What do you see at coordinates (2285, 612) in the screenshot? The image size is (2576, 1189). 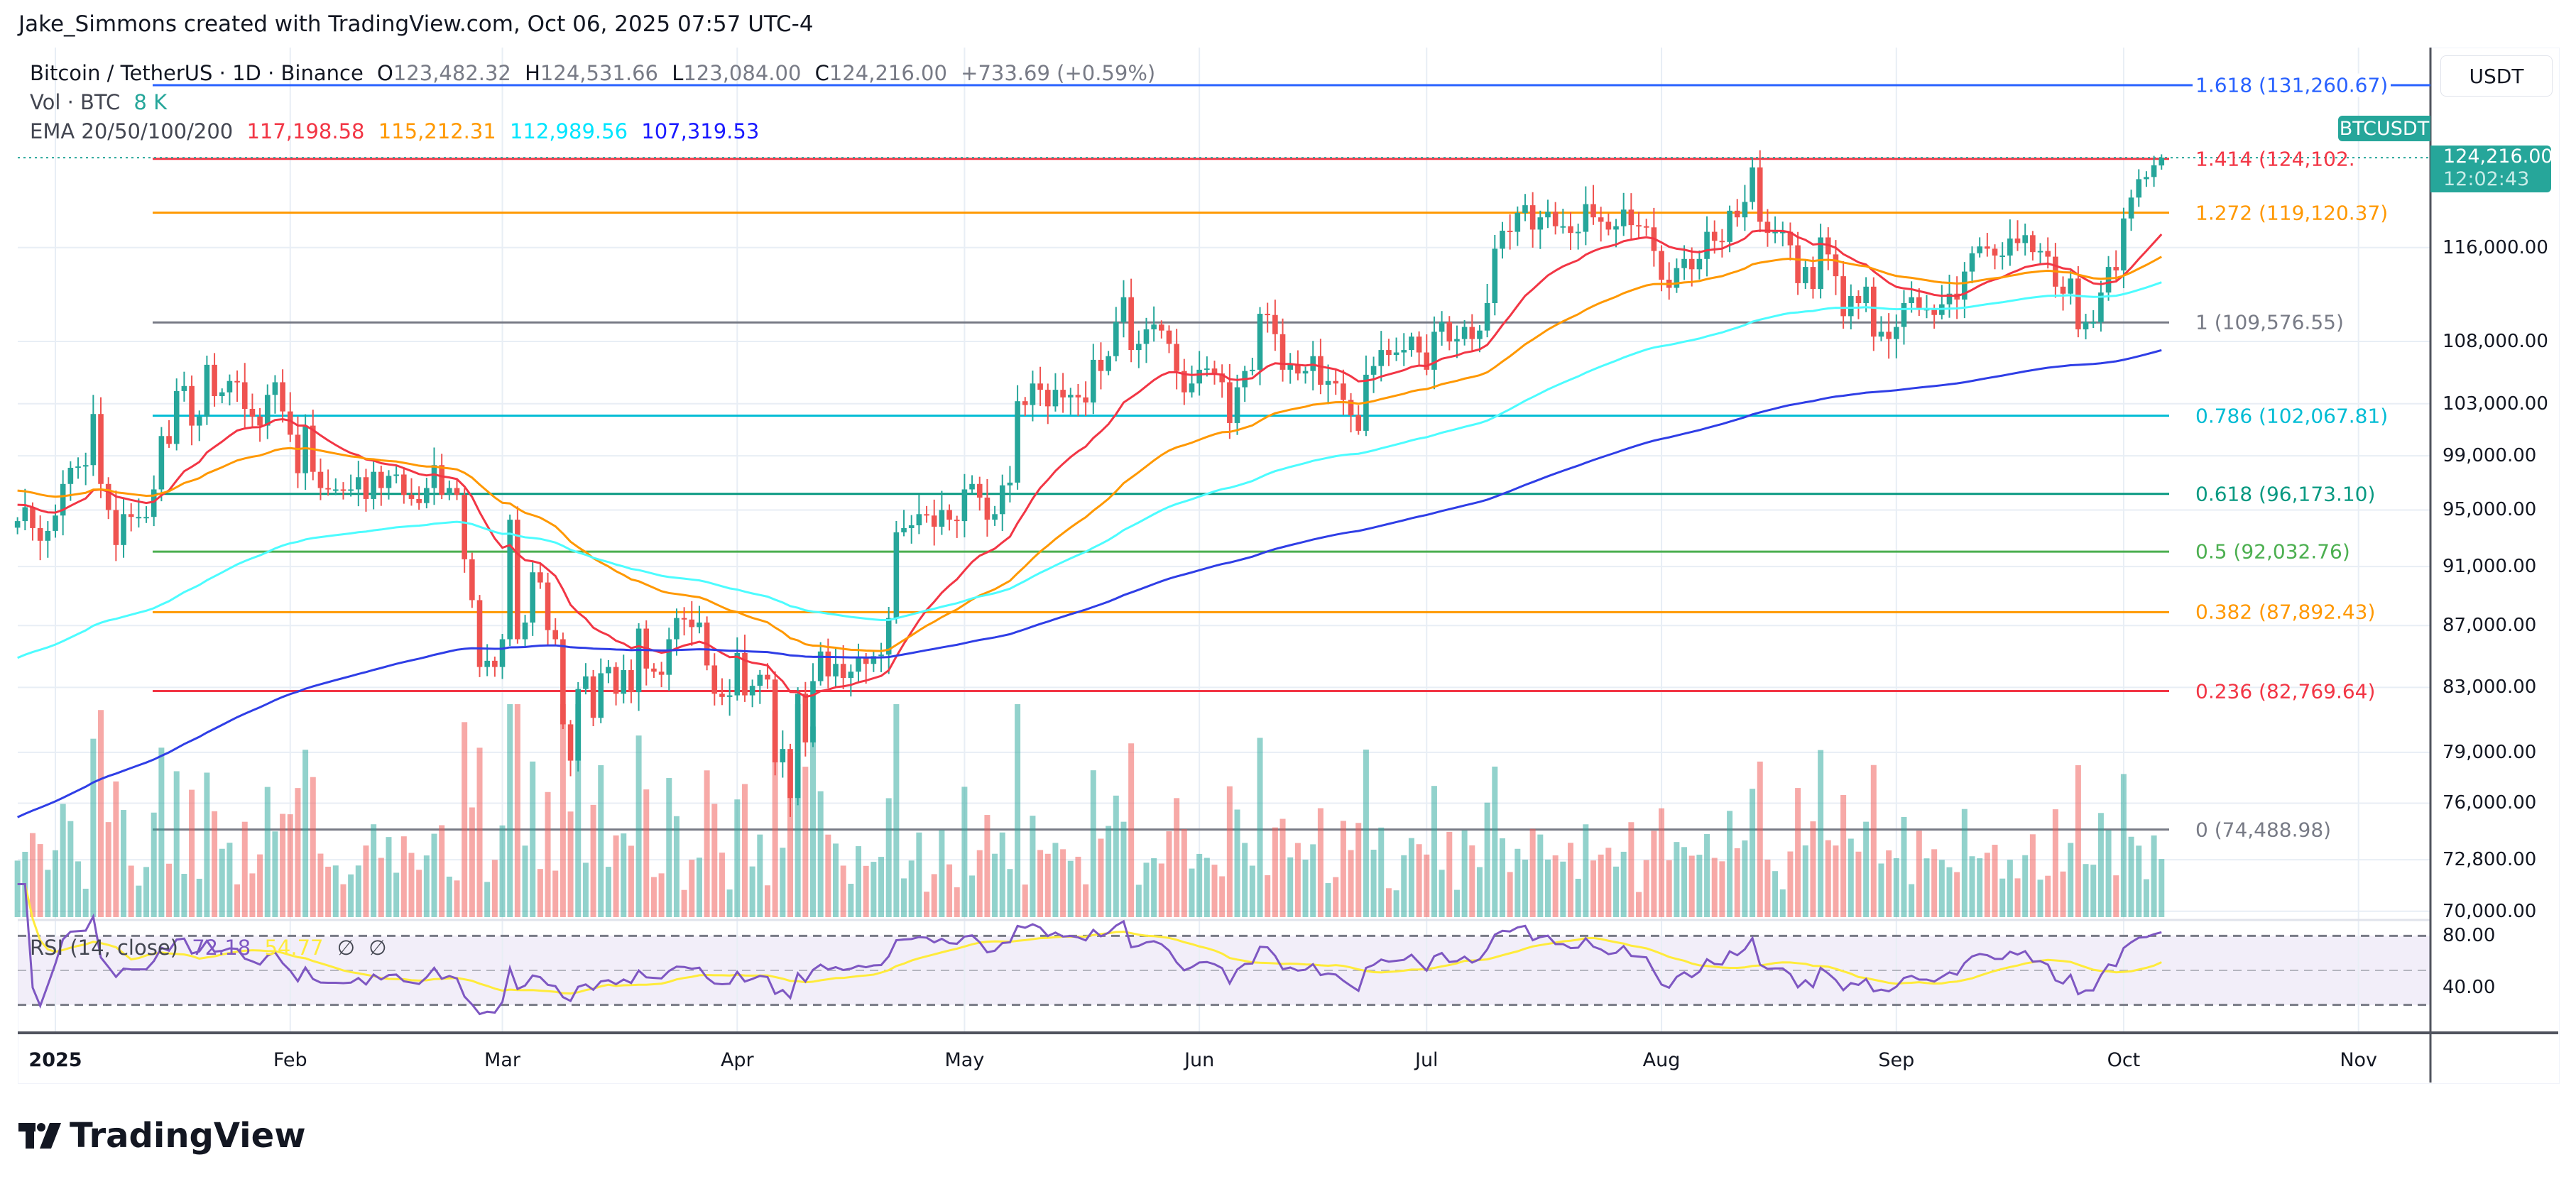 I see `fib-label-0.382: 0.382 (87,892.43)` at bounding box center [2285, 612].